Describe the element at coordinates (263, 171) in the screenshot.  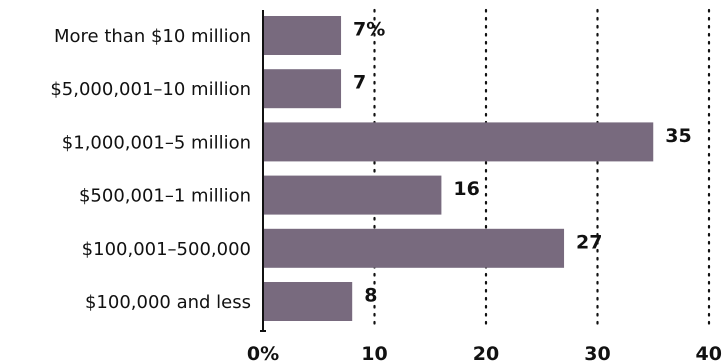
I see `axes` at that location.